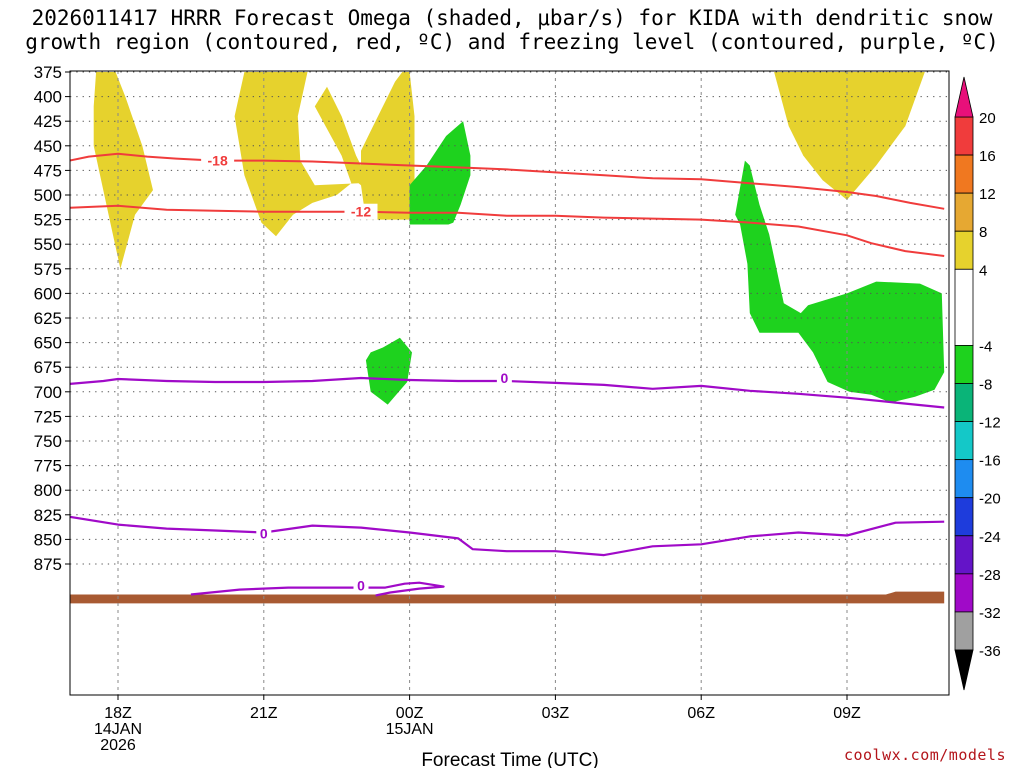 The image size is (1024, 768). What do you see at coordinates (964, 364) in the screenshot?
I see `colorbar-bin--8--4` at bounding box center [964, 364].